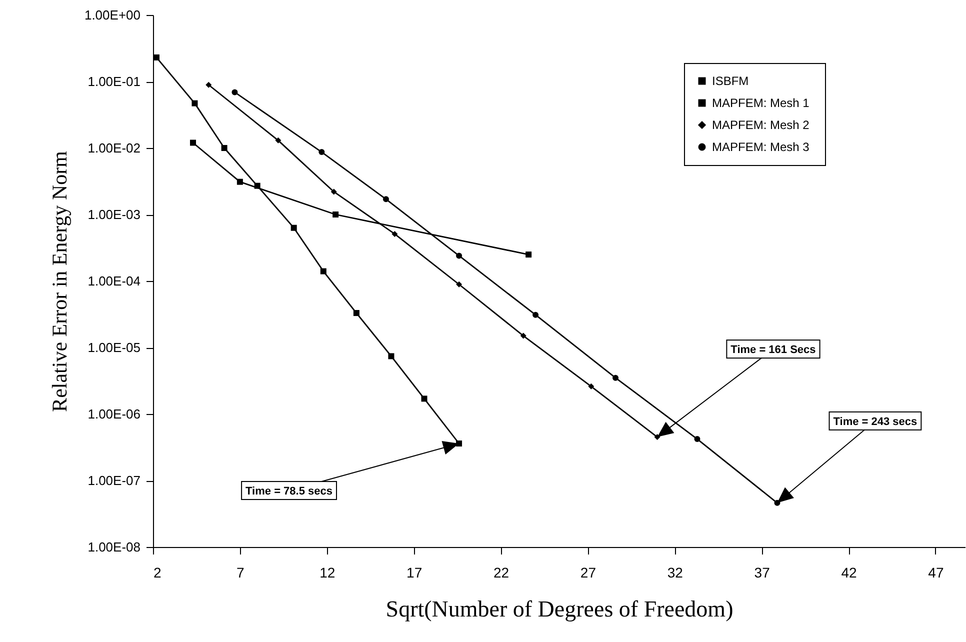  I want to click on x-tick-label: 37, so click(762, 572).